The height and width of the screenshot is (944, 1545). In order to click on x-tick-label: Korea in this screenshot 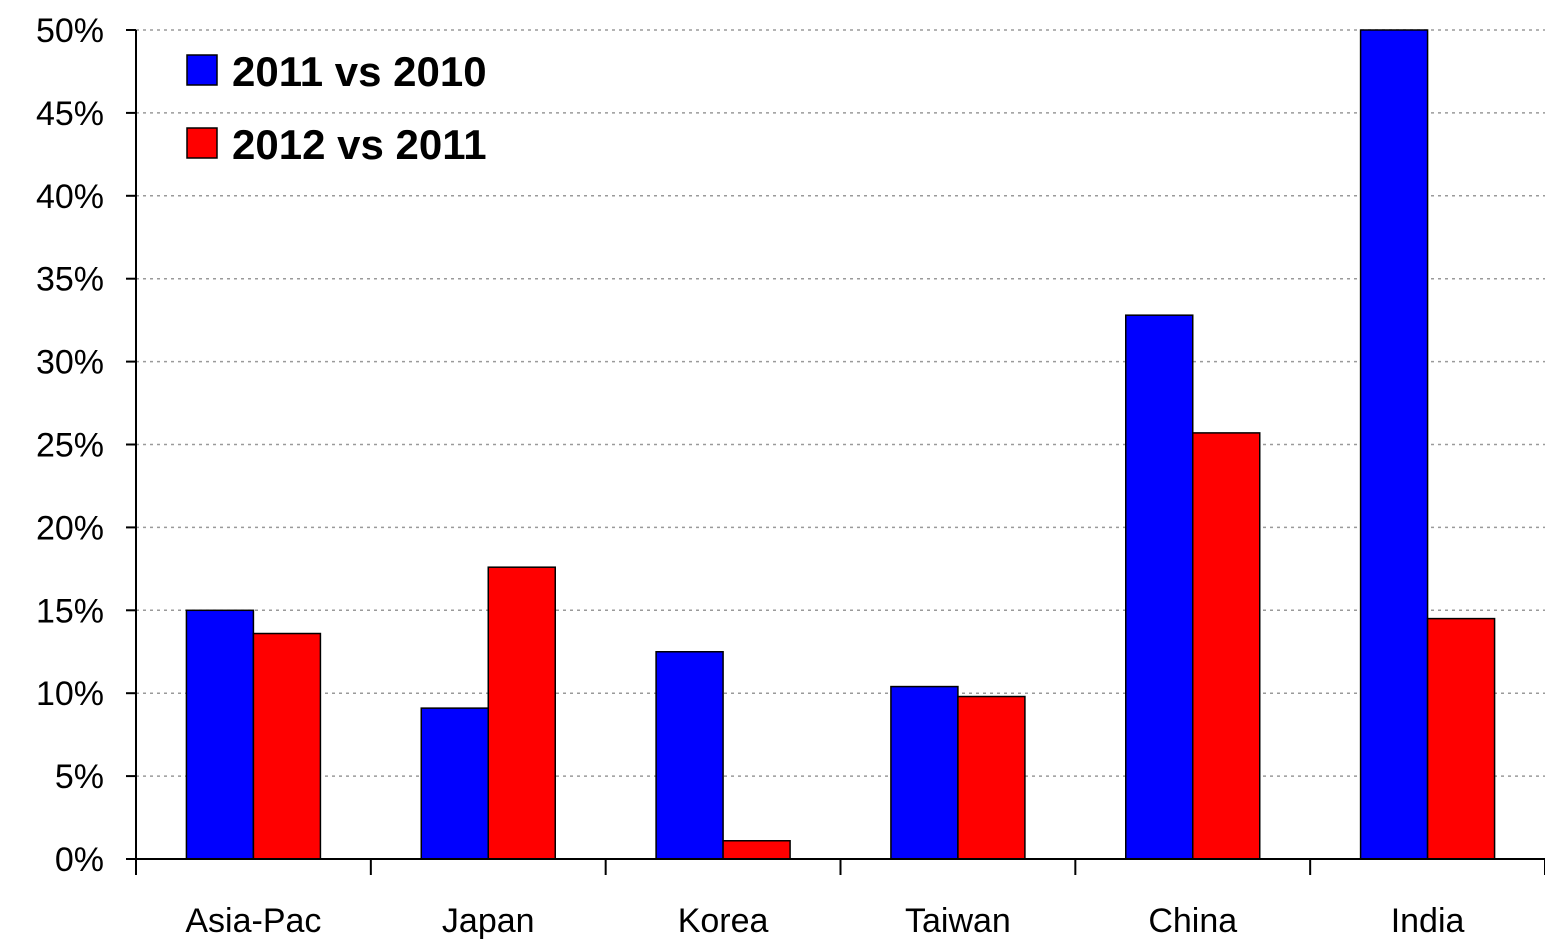, I will do `click(723, 921)`.